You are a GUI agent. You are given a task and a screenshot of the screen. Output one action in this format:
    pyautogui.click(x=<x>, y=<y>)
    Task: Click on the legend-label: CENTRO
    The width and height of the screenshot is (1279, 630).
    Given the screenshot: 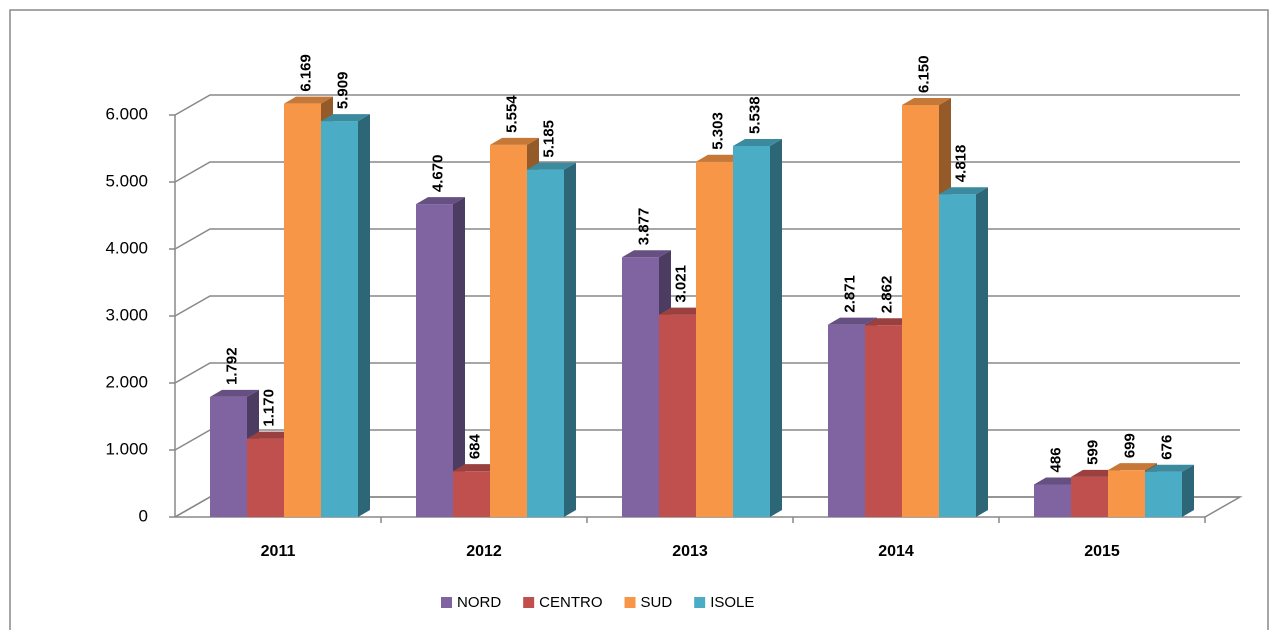 What is the action you would take?
    pyautogui.click(x=570, y=602)
    